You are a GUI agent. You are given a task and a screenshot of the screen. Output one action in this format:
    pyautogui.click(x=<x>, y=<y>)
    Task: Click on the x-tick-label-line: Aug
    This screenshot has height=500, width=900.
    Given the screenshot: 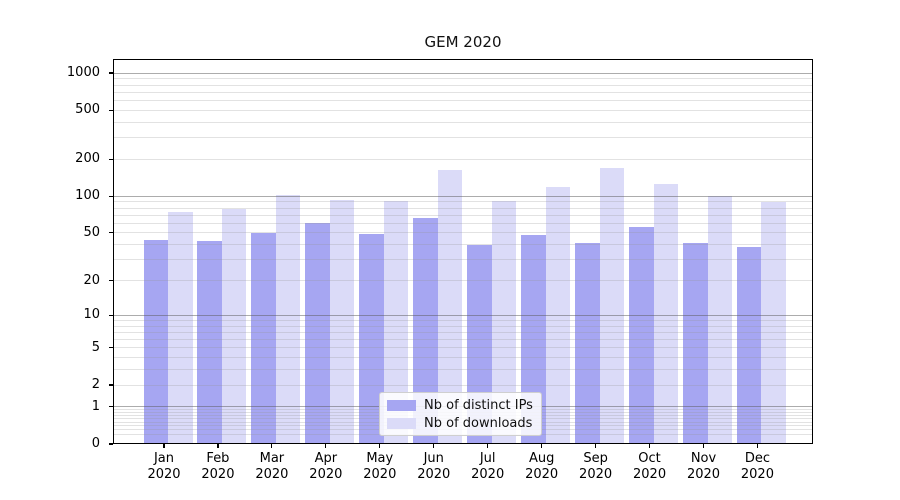 What is the action you would take?
    pyautogui.click(x=541, y=458)
    